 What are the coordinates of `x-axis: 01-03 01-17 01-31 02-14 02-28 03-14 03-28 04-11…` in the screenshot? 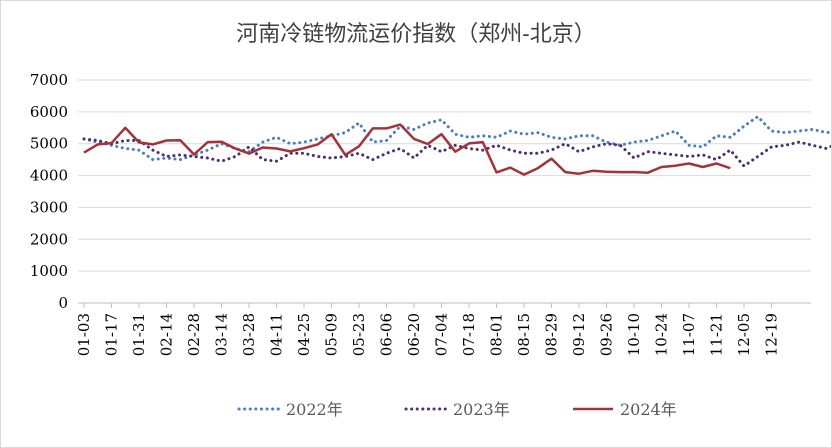 It's located at (428, 329).